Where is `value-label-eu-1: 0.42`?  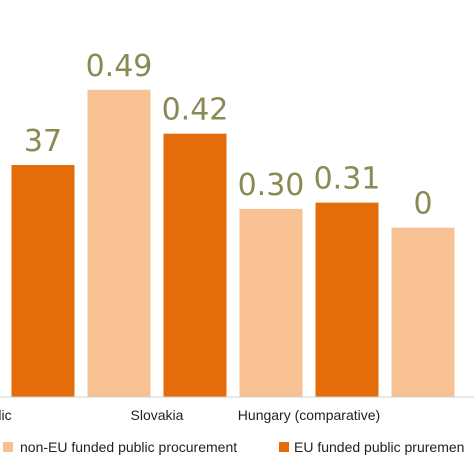
value-label-eu-1: 0.42 is located at coordinates (195, 110).